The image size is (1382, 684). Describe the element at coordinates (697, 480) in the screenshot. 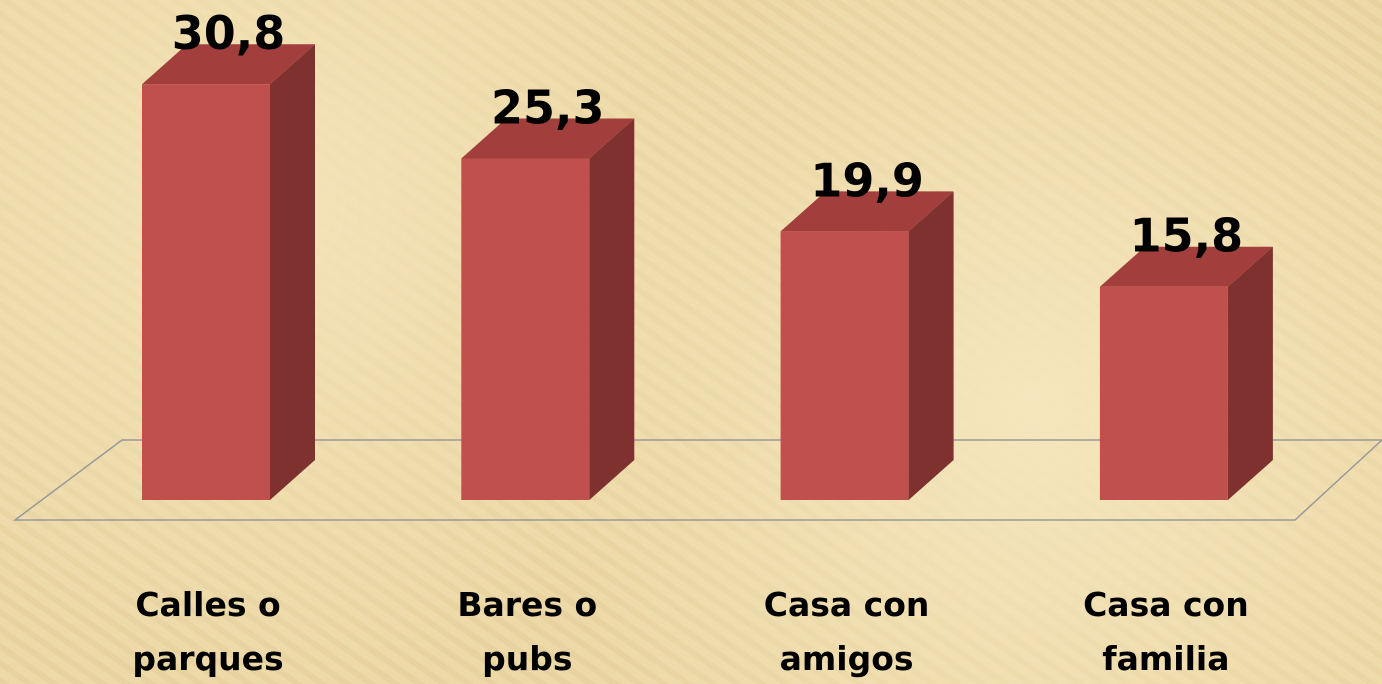

I see `floor` at that location.